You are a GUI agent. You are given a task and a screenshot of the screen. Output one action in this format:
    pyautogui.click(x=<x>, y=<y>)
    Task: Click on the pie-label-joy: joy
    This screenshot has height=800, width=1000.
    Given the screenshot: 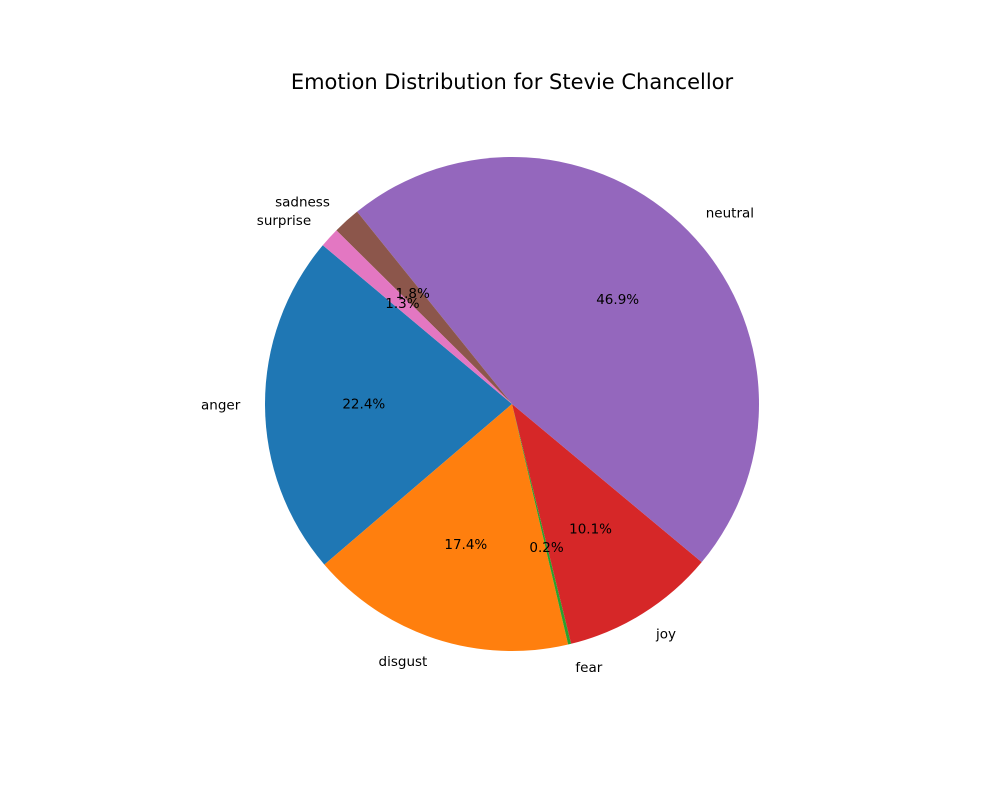 What is the action you would take?
    pyautogui.click(x=665, y=634)
    